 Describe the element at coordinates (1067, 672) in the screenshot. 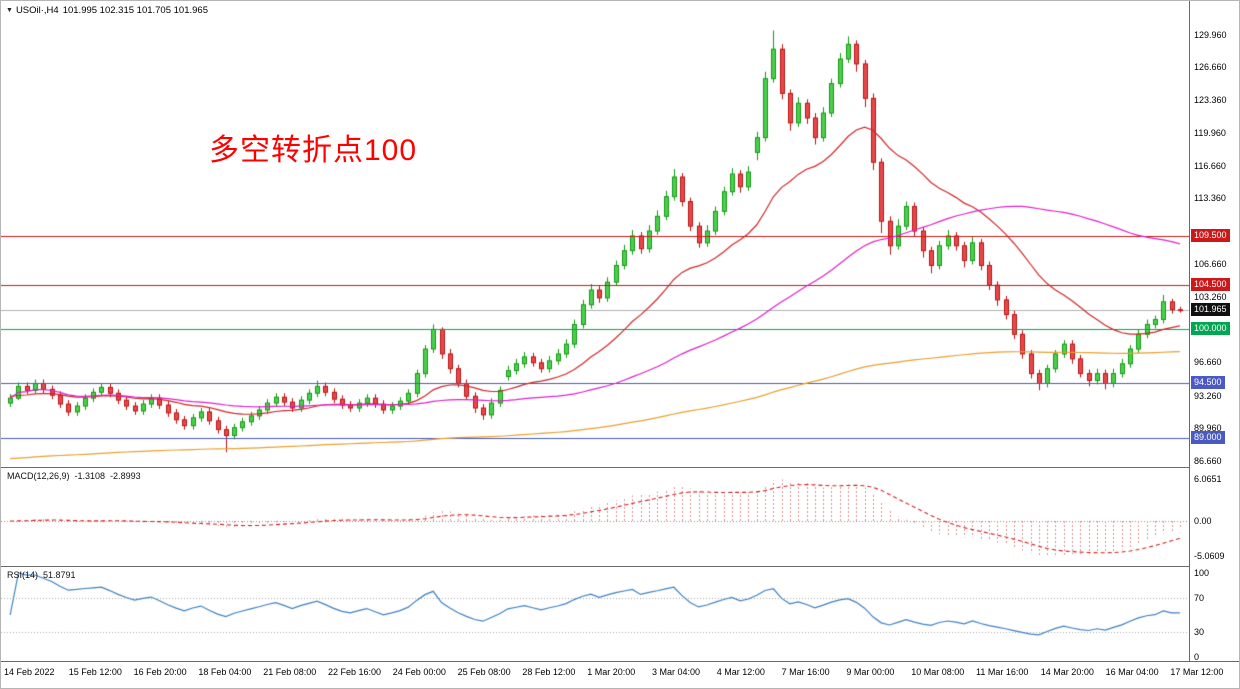

I see `time-label: 14 Mar 20:00` at that location.